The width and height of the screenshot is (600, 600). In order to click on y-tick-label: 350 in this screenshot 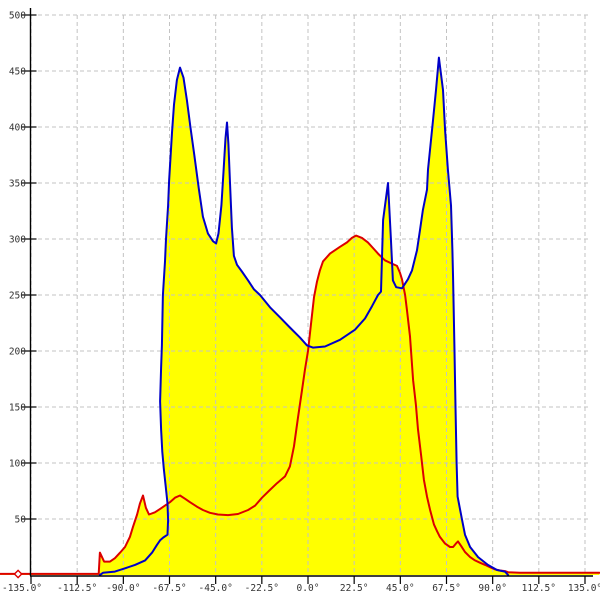, I will do `click(17, 184)`.